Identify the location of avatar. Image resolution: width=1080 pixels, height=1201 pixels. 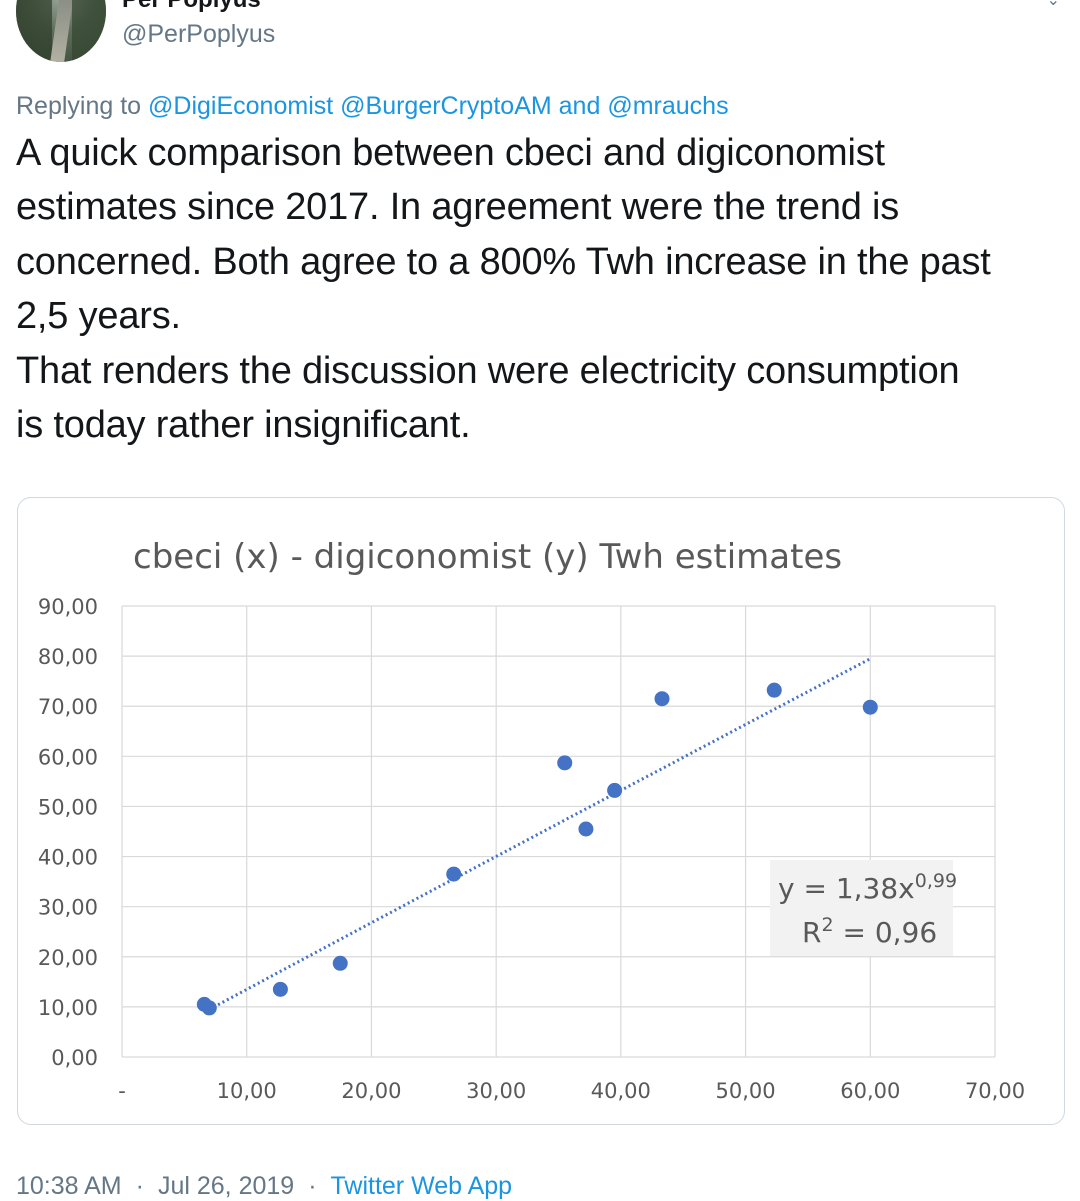
(61, 31).